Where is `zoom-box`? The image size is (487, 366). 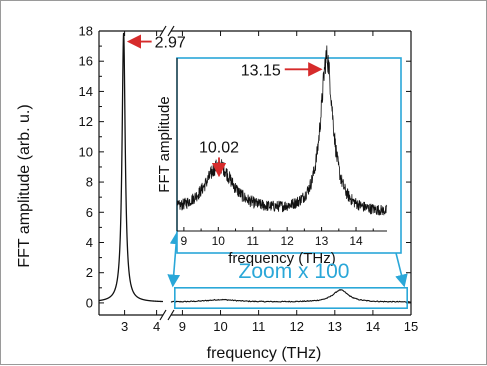 zoom-box is located at coordinates (291, 298).